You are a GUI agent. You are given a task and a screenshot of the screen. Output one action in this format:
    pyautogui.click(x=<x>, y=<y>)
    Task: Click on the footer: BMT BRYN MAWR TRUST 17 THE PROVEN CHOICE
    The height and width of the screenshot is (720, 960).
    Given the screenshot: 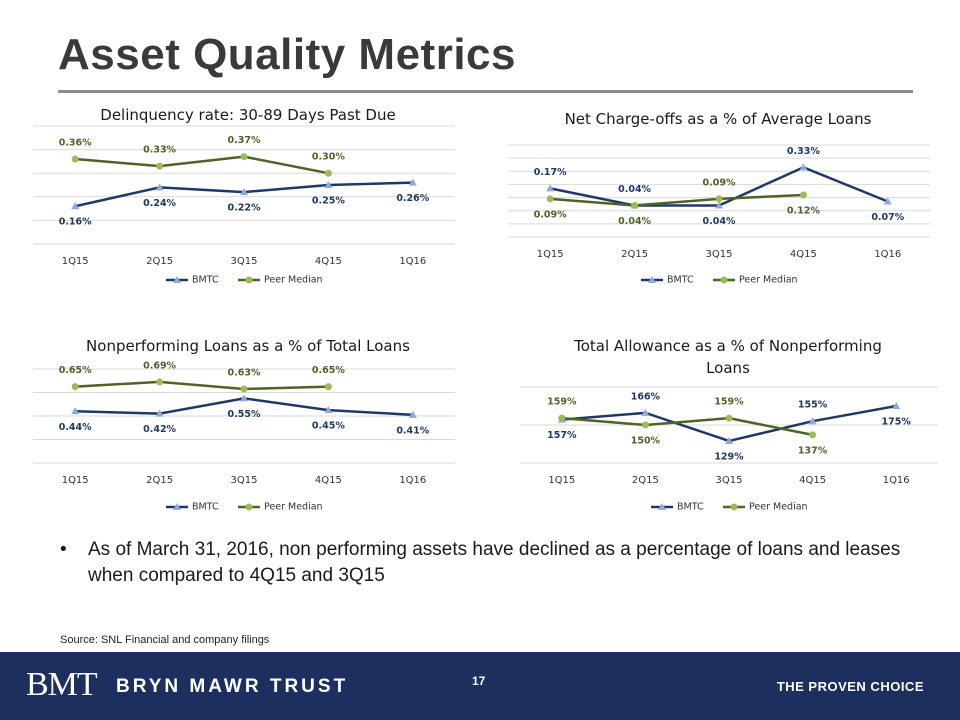 What is the action you would take?
    pyautogui.click(x=480, y=686)
    